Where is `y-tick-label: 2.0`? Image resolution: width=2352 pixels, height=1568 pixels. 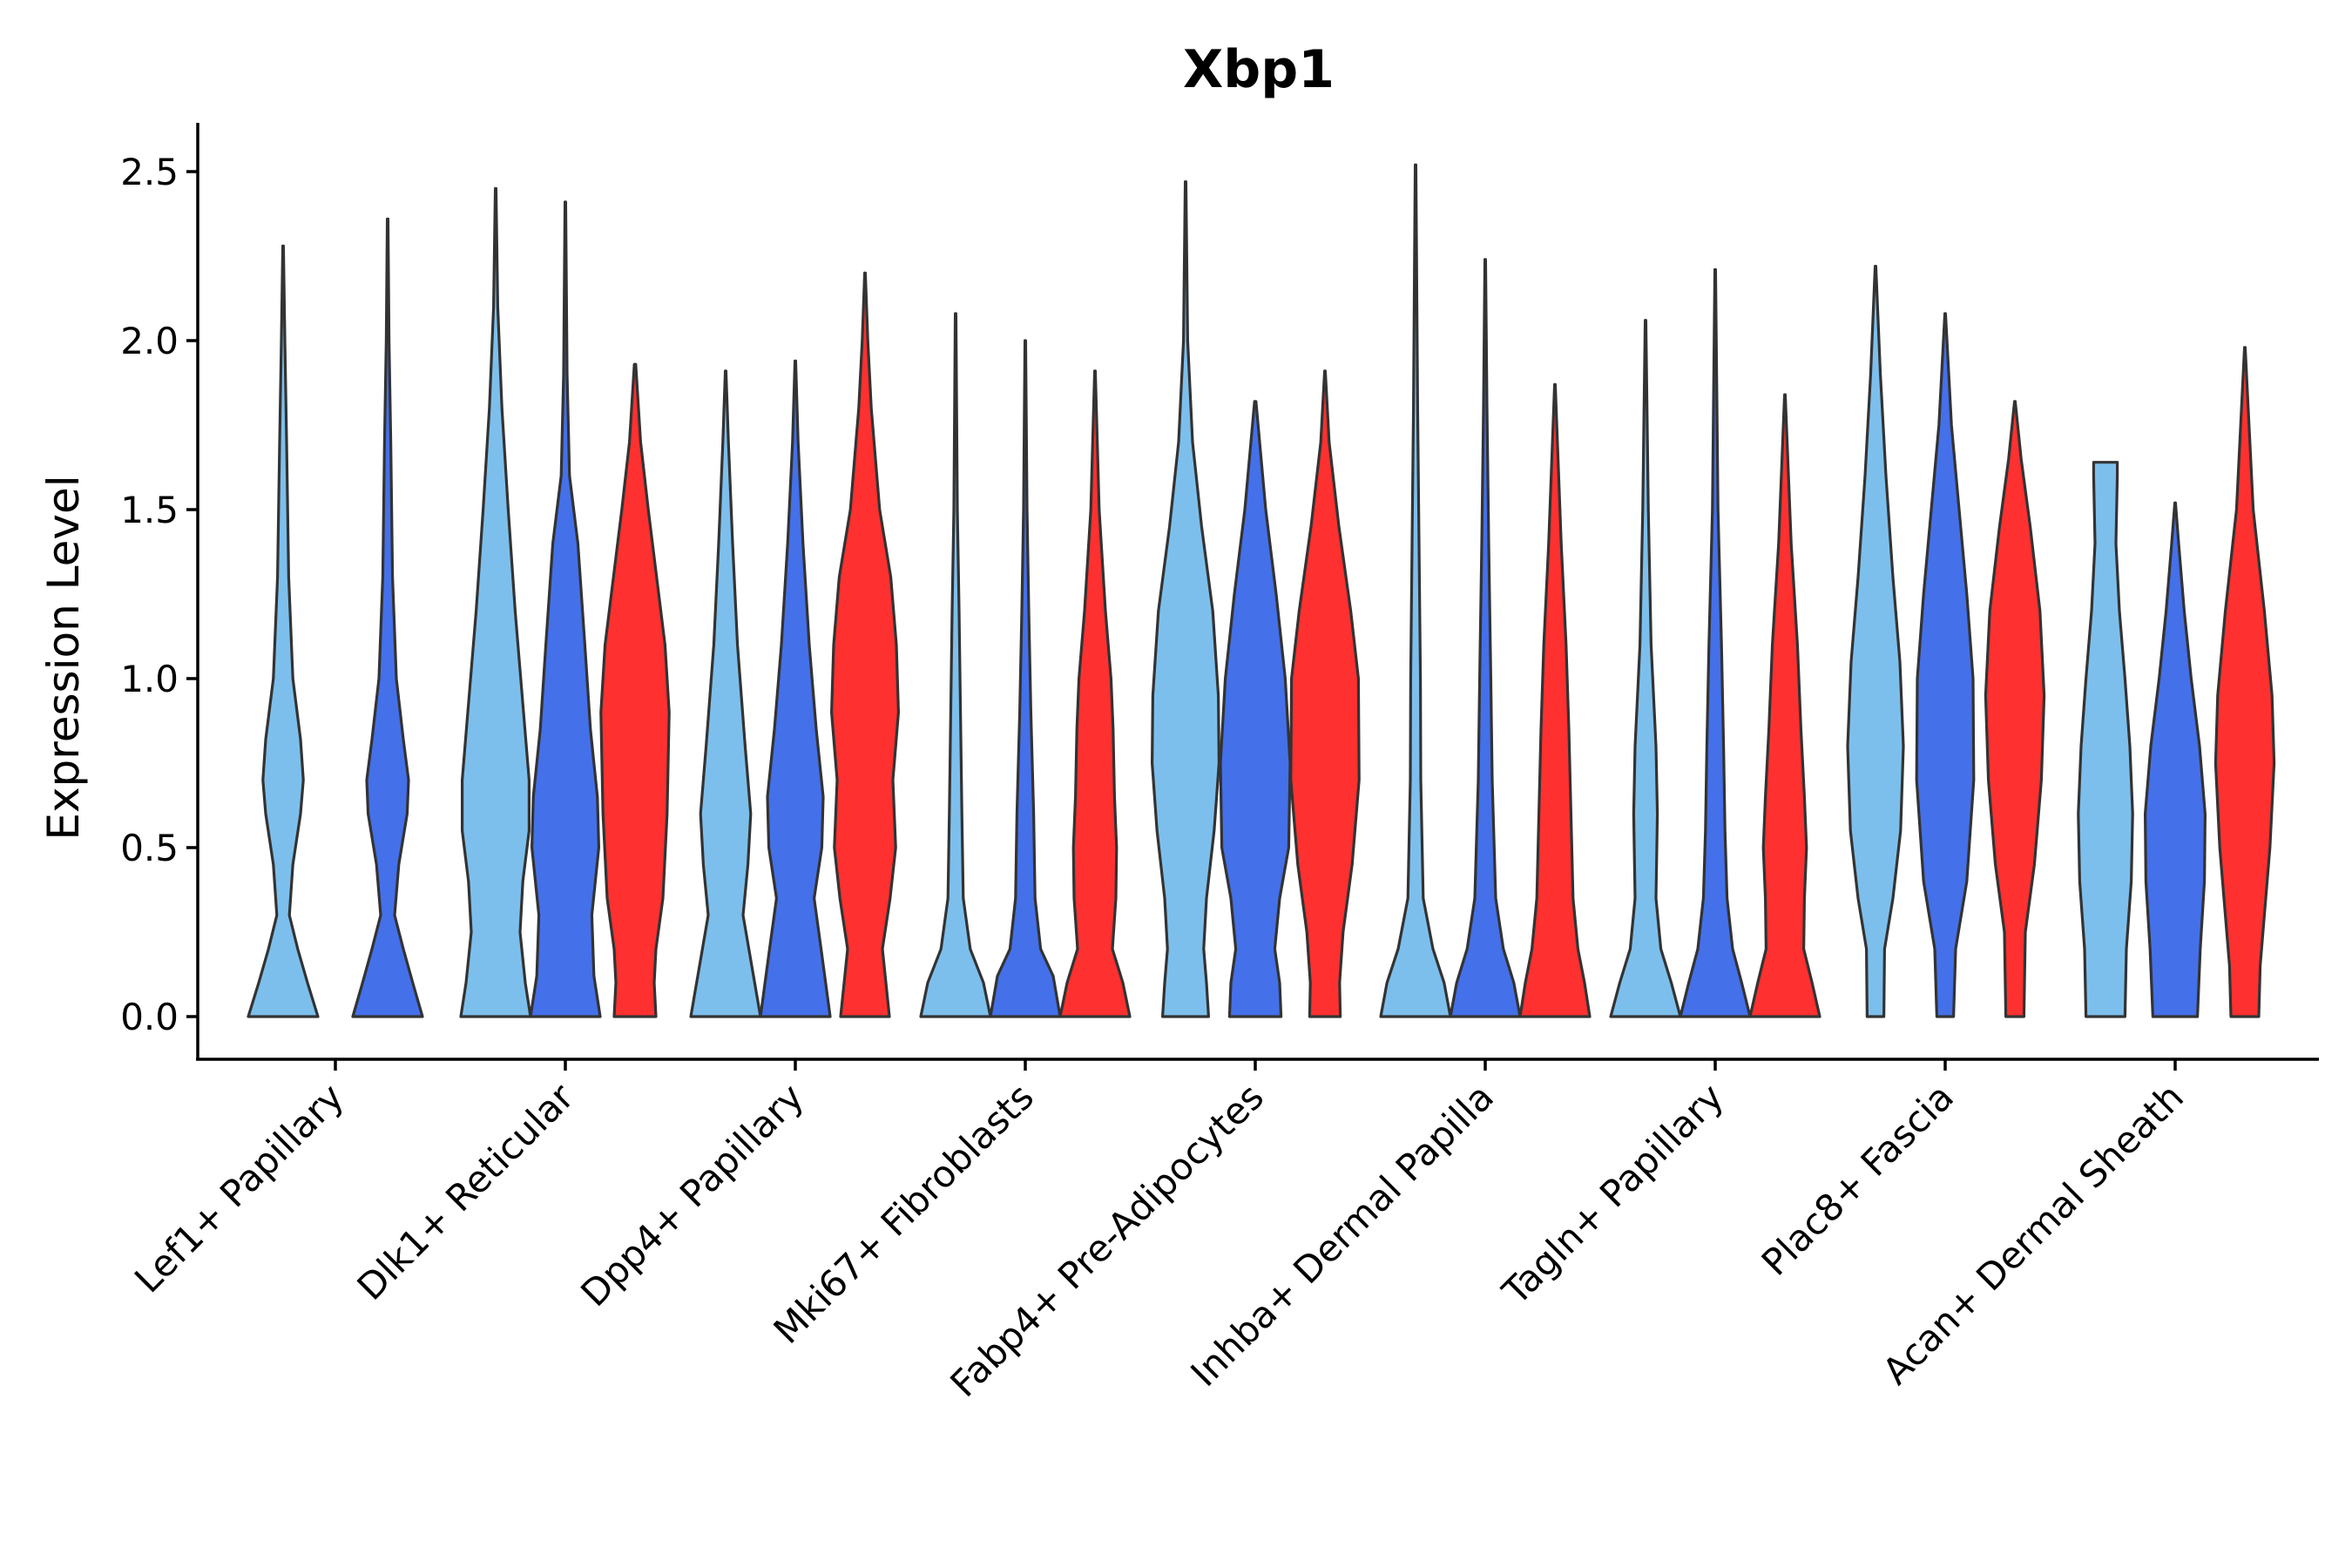 y-tick-label: 2.0 is located at coordinates (150, 341).